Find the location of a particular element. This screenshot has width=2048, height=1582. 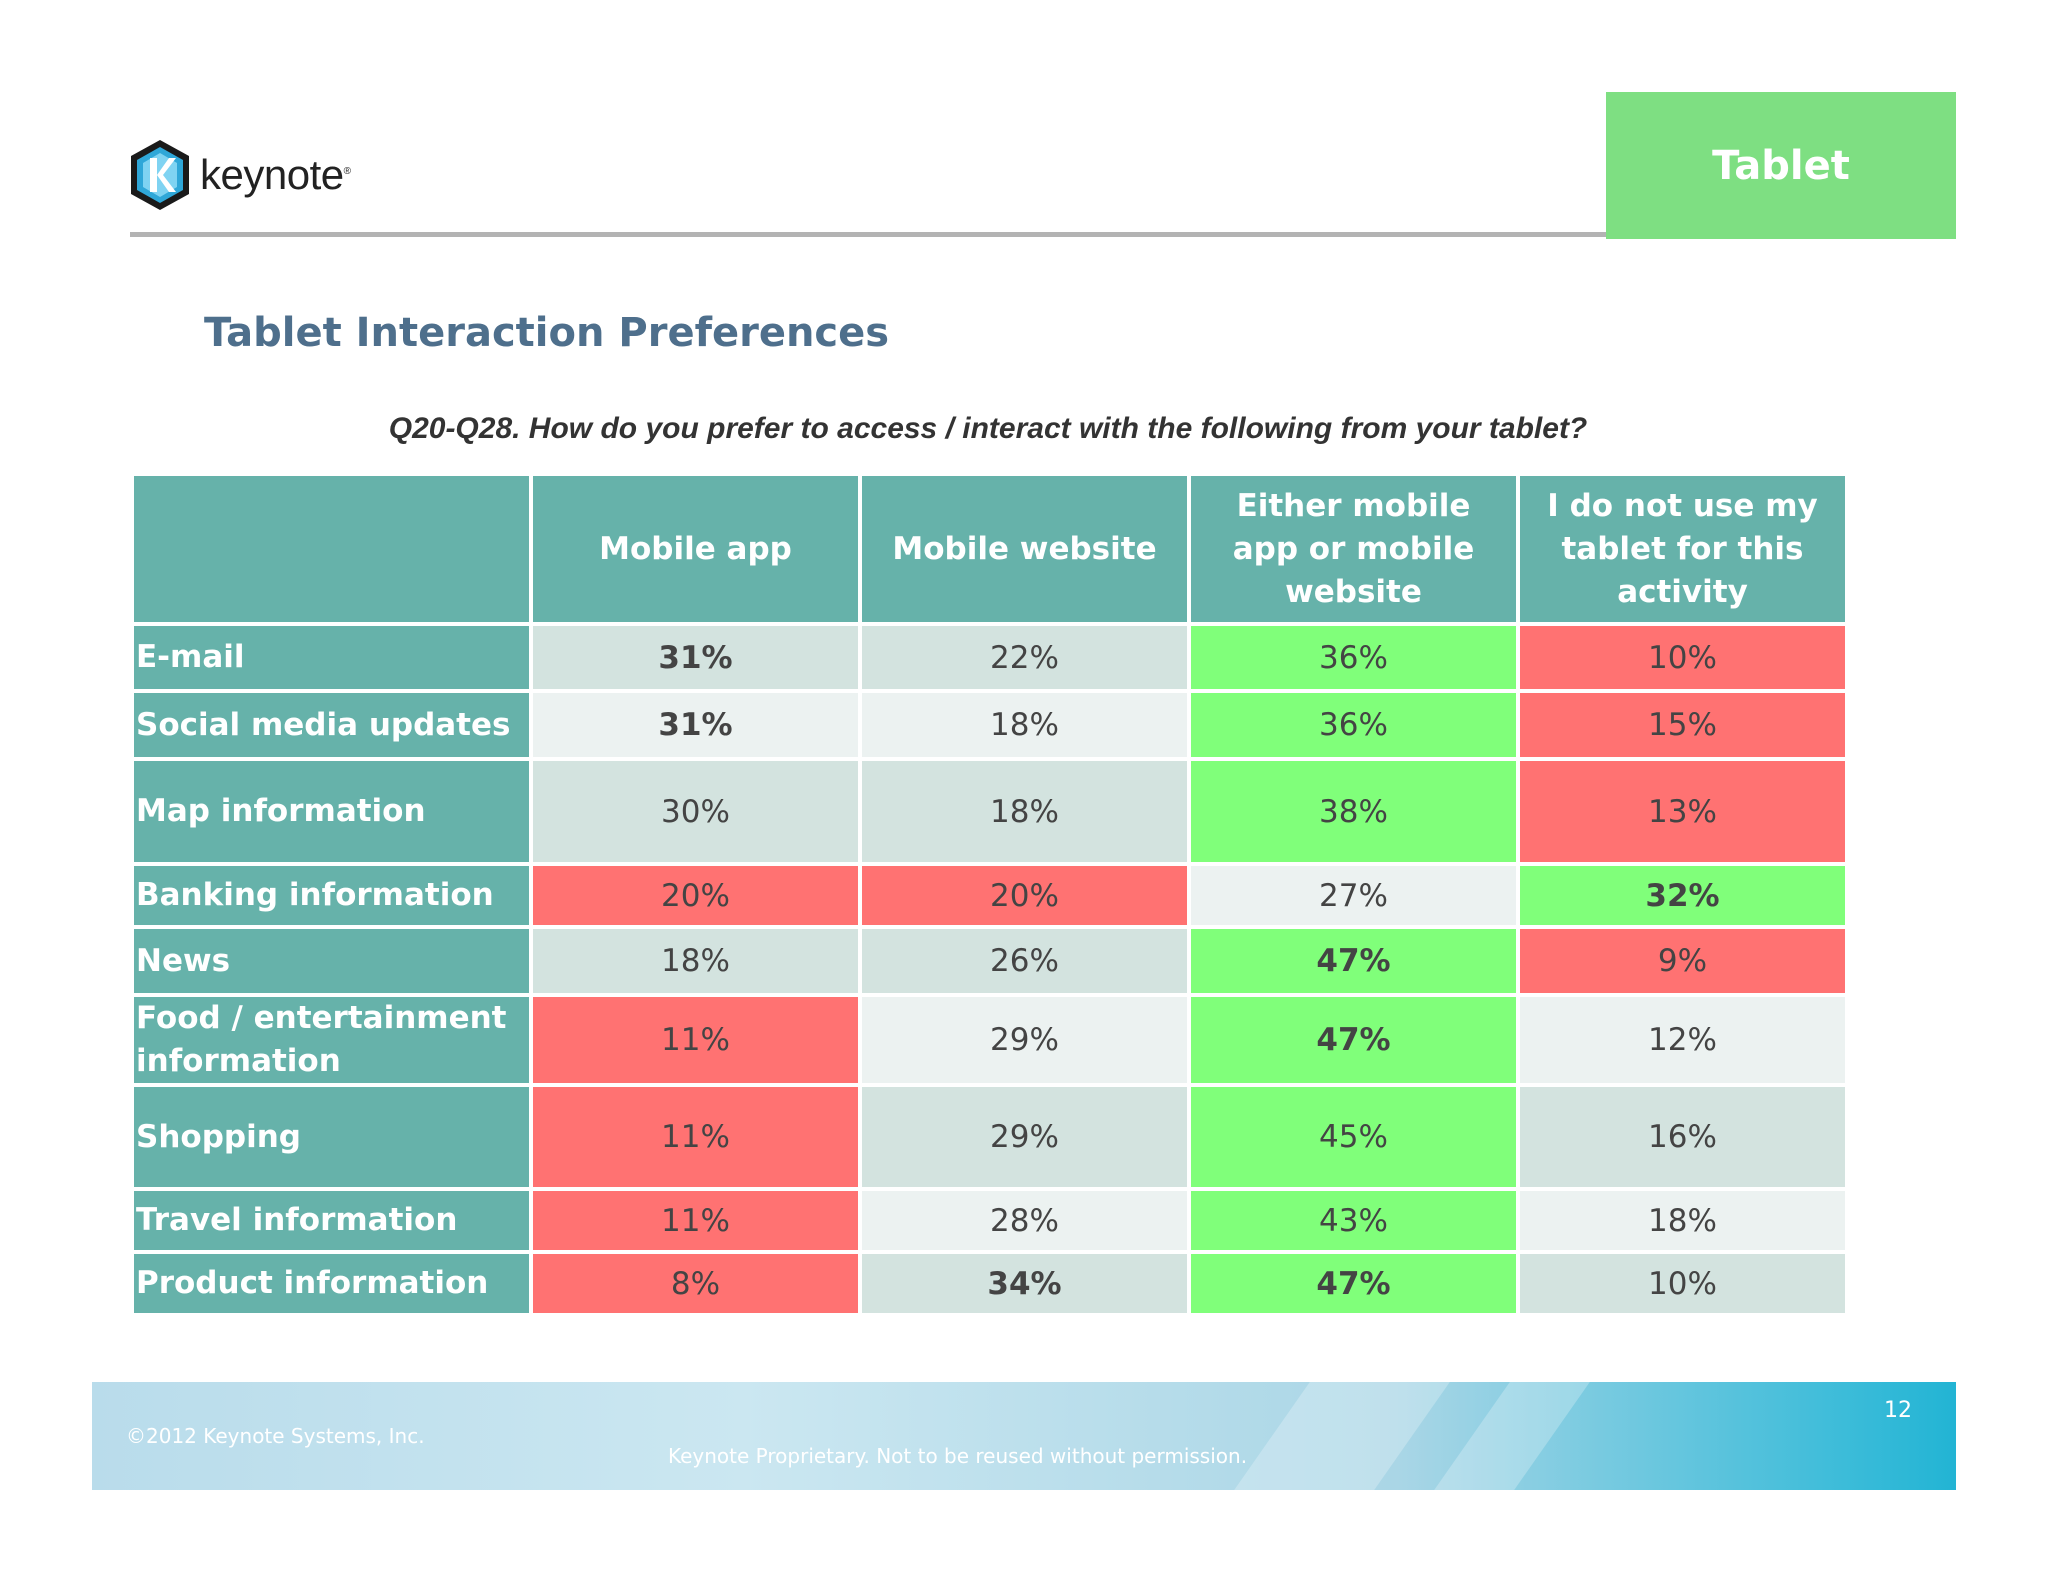

table-cell: 43% is located at coordinates (1353, 1220).